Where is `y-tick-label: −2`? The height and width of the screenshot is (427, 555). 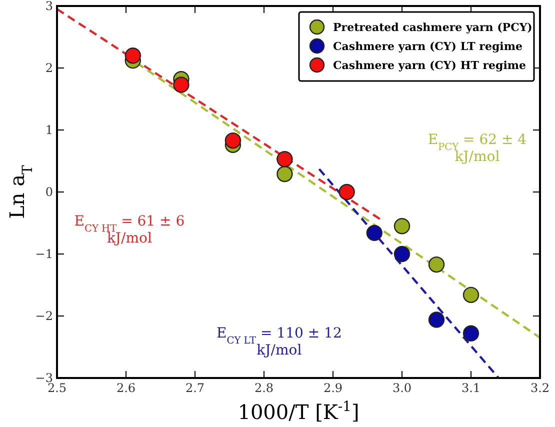 y-tick-label: −2 is located at coordinates (44, 316).